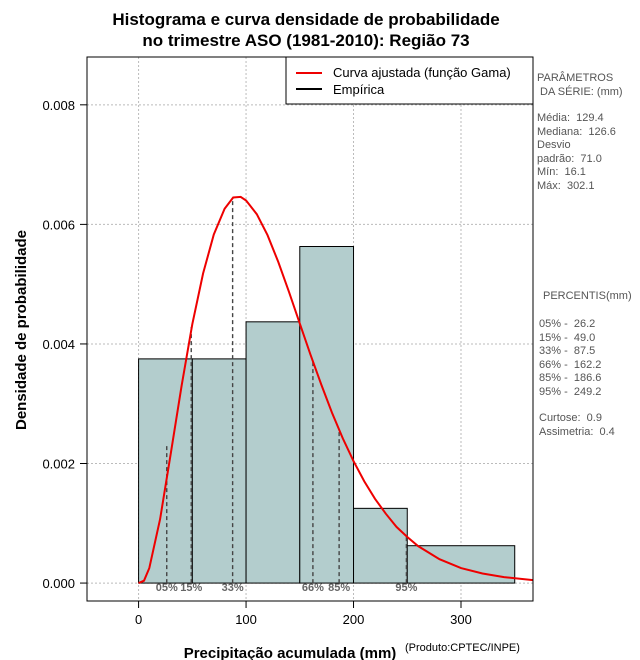 Image resolution: width=640 pixels, height=660 pixels. I want to click on percentile-66: 66% - 162.2, so click(570, 364).